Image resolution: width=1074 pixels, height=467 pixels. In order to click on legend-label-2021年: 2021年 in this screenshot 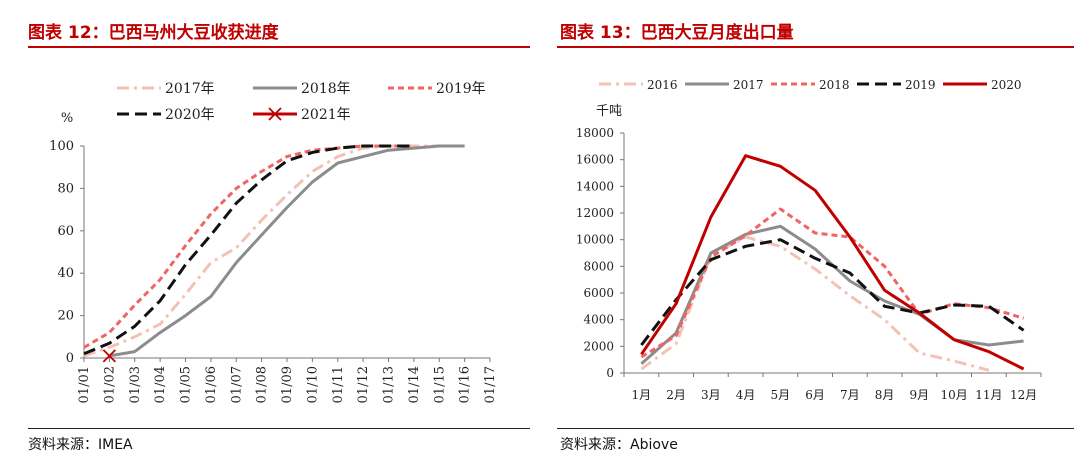, I will do `click(326, 115)`.